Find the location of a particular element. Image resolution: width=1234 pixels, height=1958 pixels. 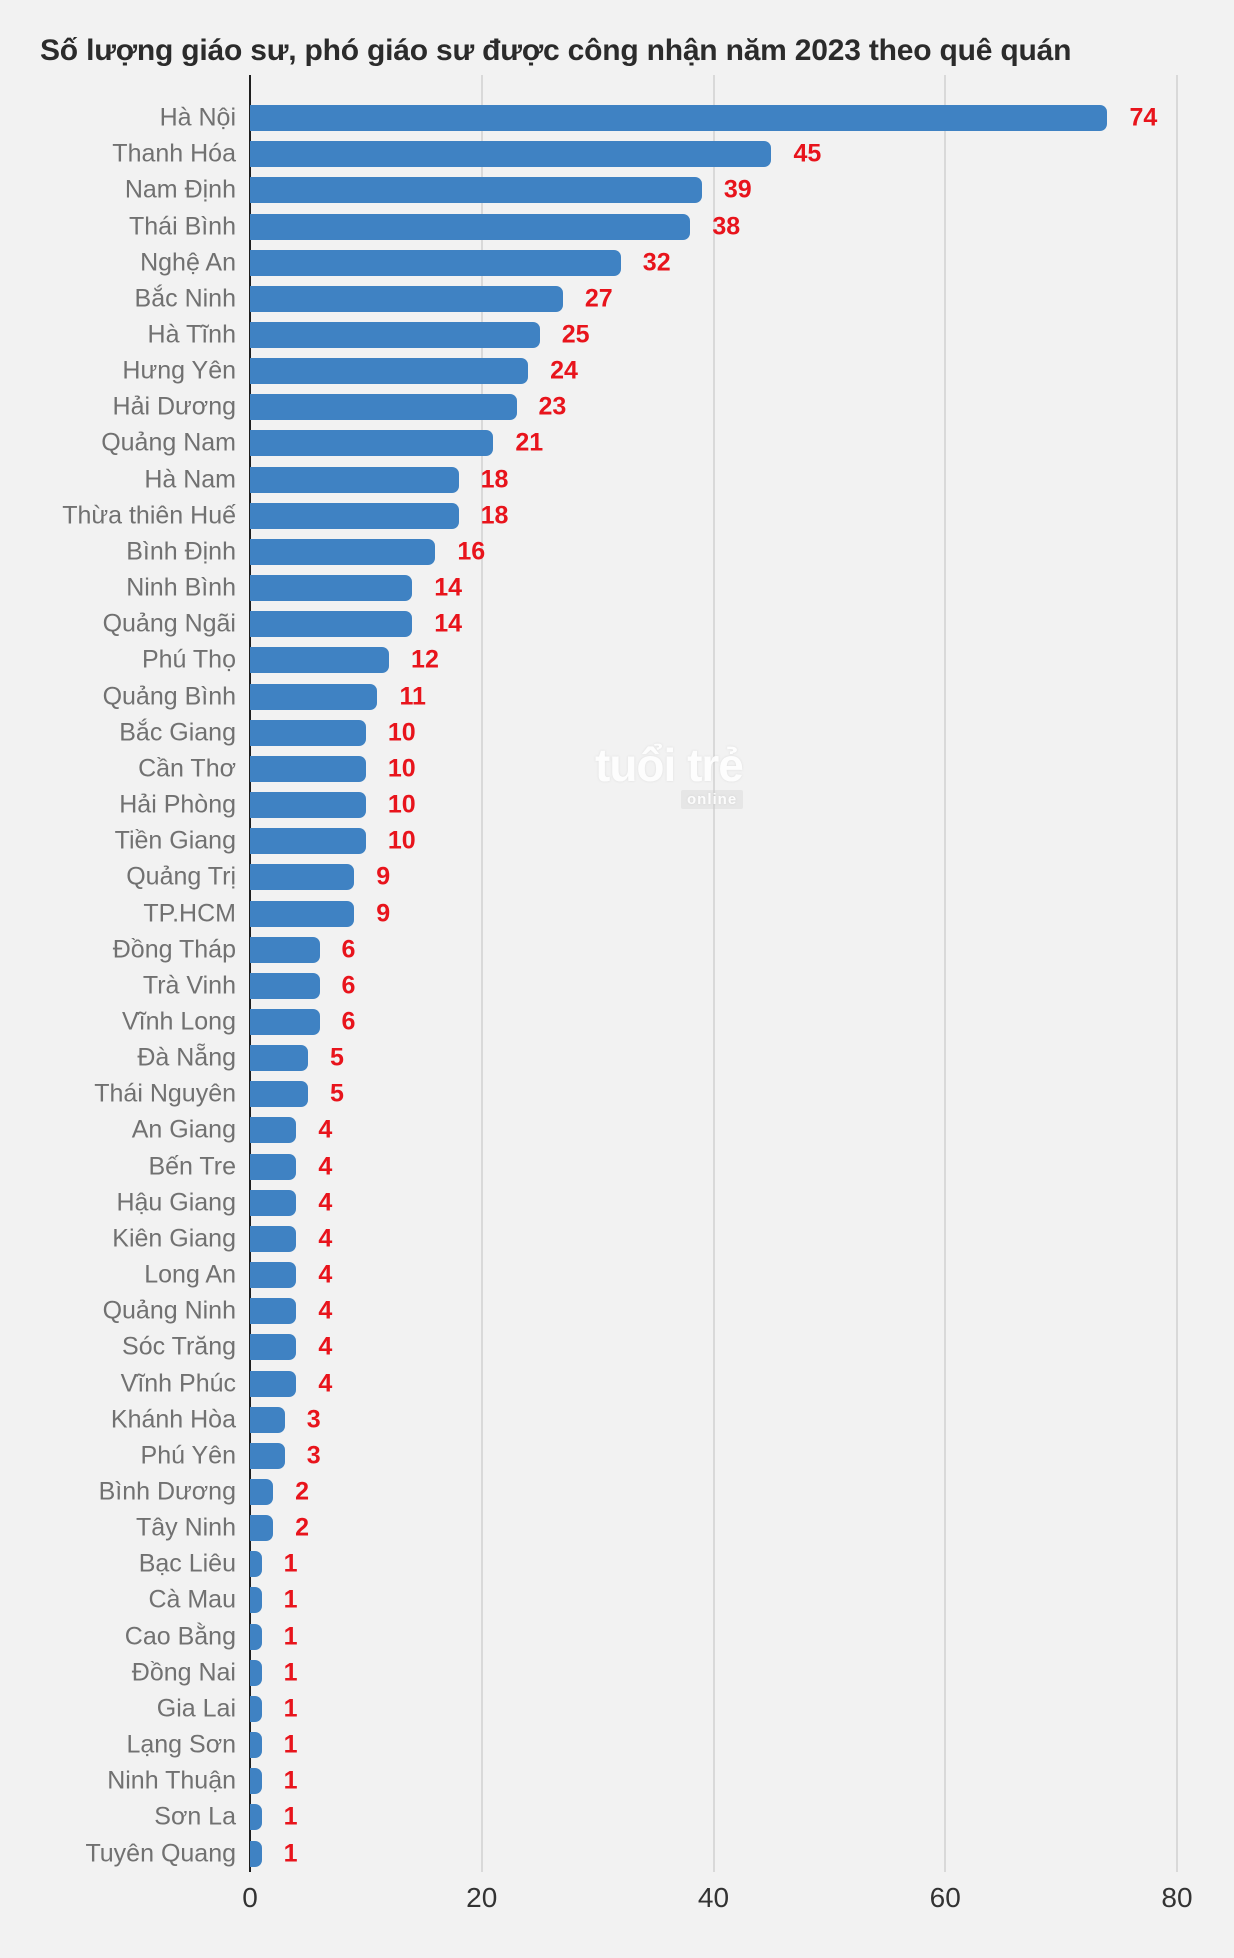

category-label: Hà Nam is located at coordinates (190, 479).